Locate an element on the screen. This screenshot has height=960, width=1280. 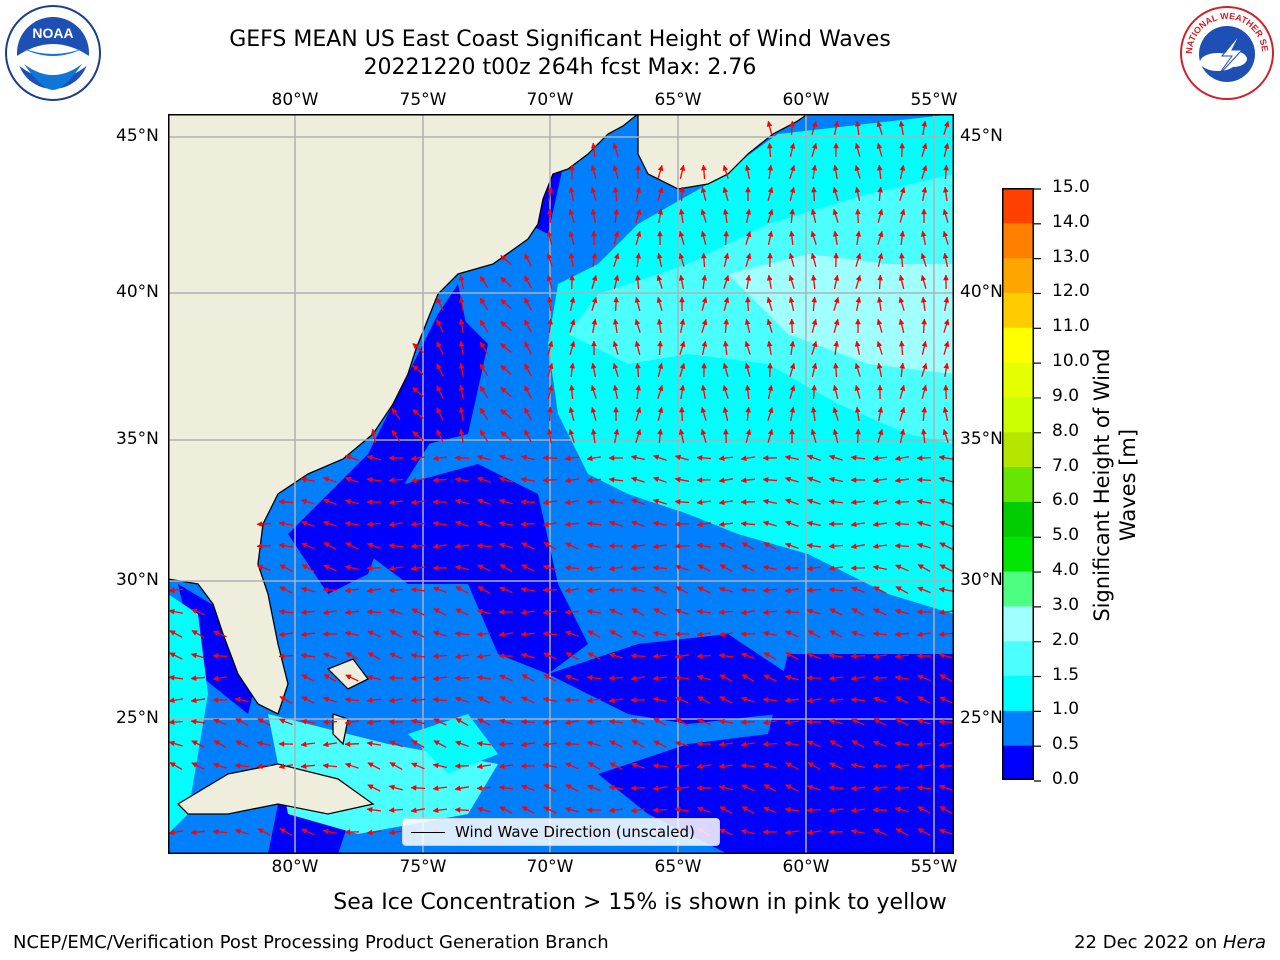
map-legend: Wind Wave Direction (unscaled) is located at coordinates (561, 832).